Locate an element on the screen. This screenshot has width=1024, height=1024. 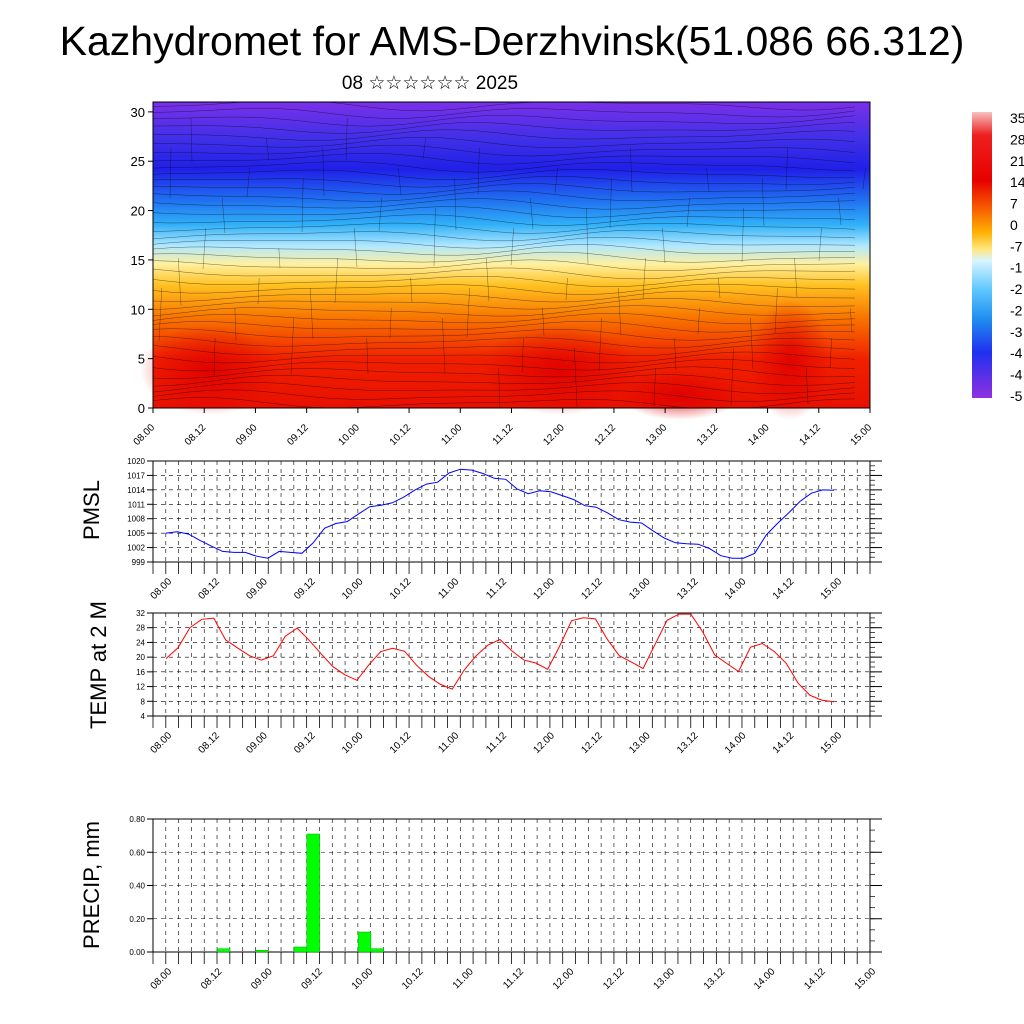
y-tick-label: 16 is located at coordinates (140, 672).